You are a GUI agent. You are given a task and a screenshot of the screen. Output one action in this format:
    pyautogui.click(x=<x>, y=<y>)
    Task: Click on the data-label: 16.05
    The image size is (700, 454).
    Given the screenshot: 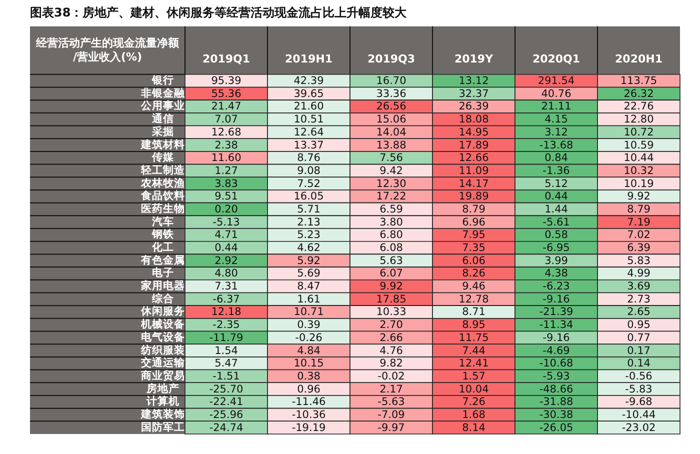 What is the action you would take?
    pyautogui.click(x=309, y=196)
    